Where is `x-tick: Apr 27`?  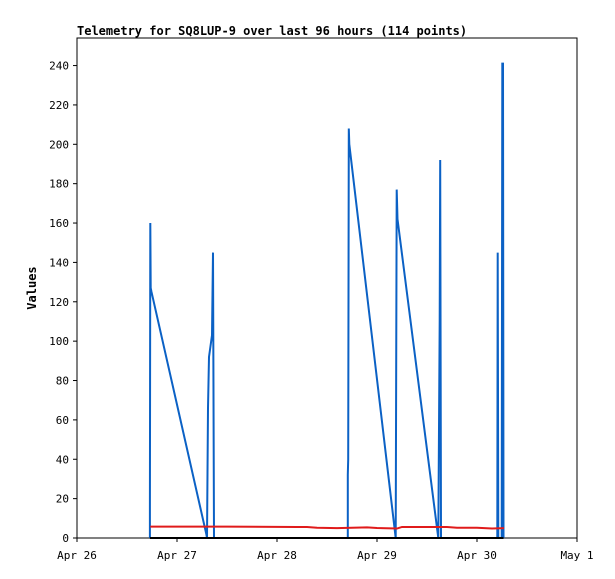
x-tick: Apr 27 is located at coordinates (177, 550).